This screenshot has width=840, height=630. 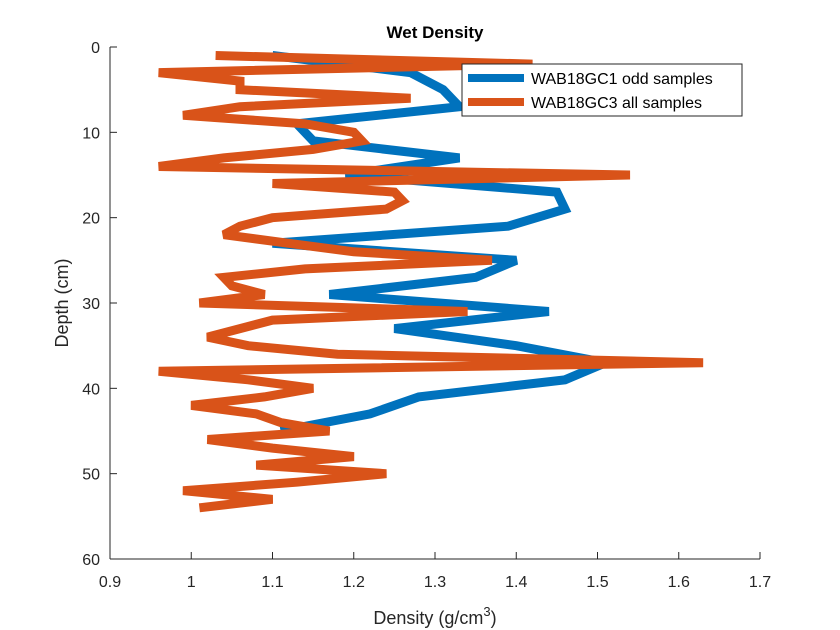 I want to click on x-tick-label: 1.3, so click(x=435, y=582).